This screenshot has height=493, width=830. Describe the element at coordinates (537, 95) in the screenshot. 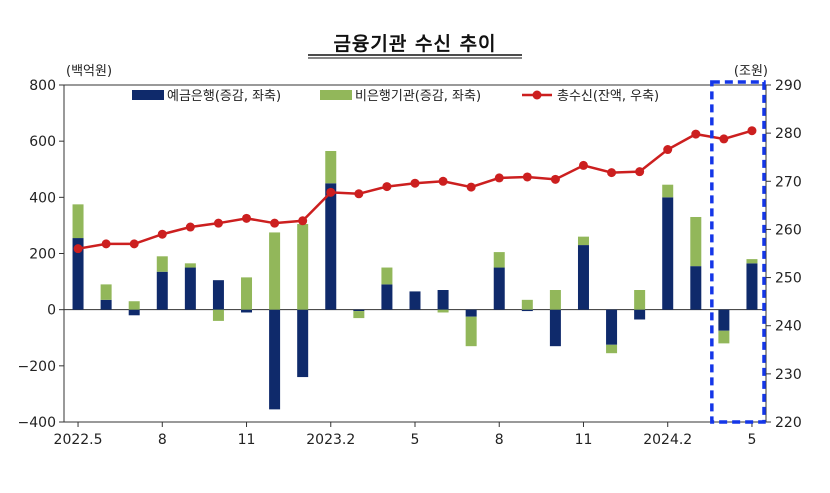

I see `legend-marker-total` at that location.